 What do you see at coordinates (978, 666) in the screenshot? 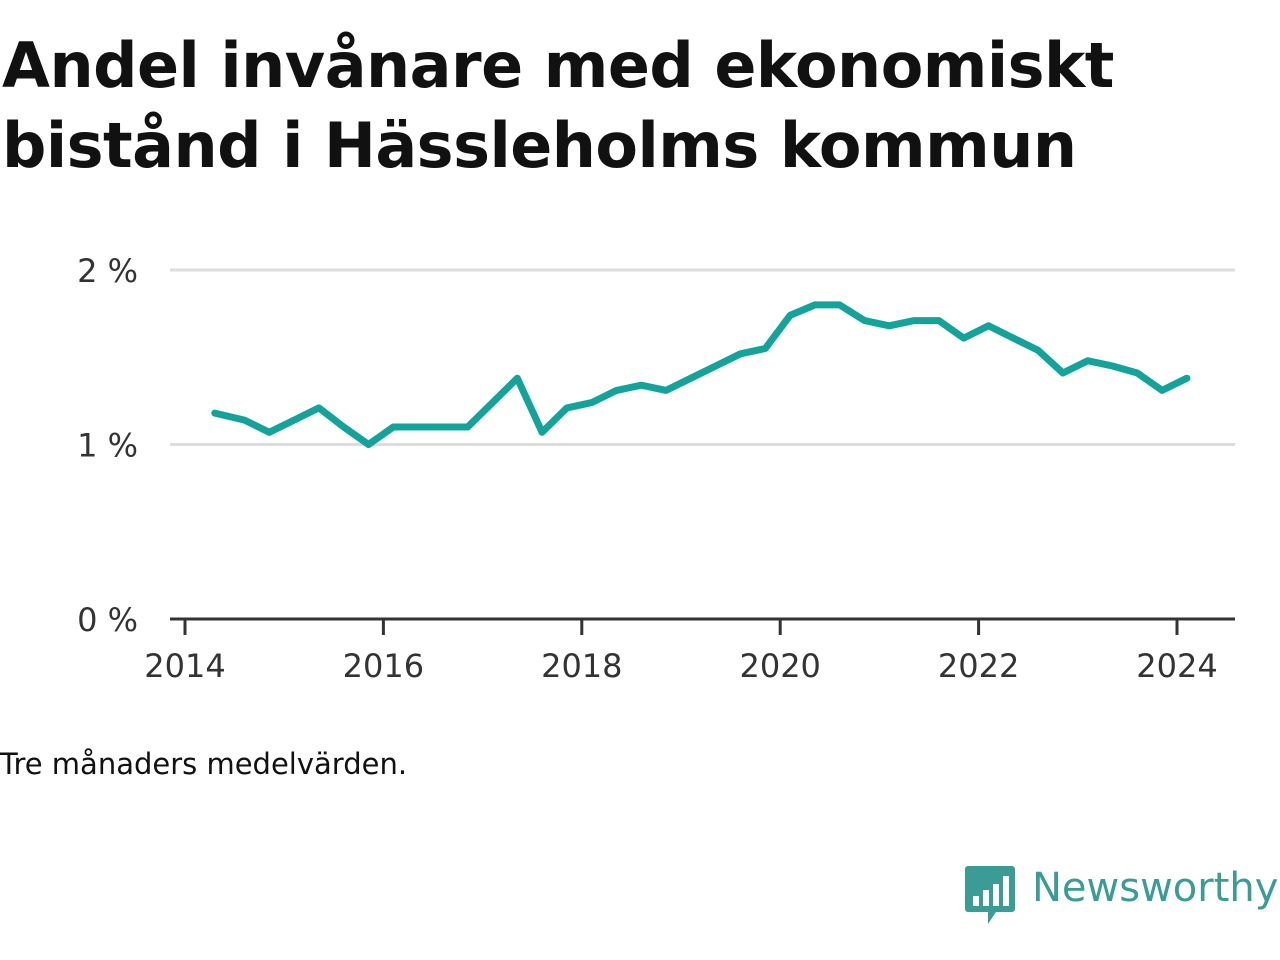
I see `x-tick-label: 2022` at bounding box center [978, 666].